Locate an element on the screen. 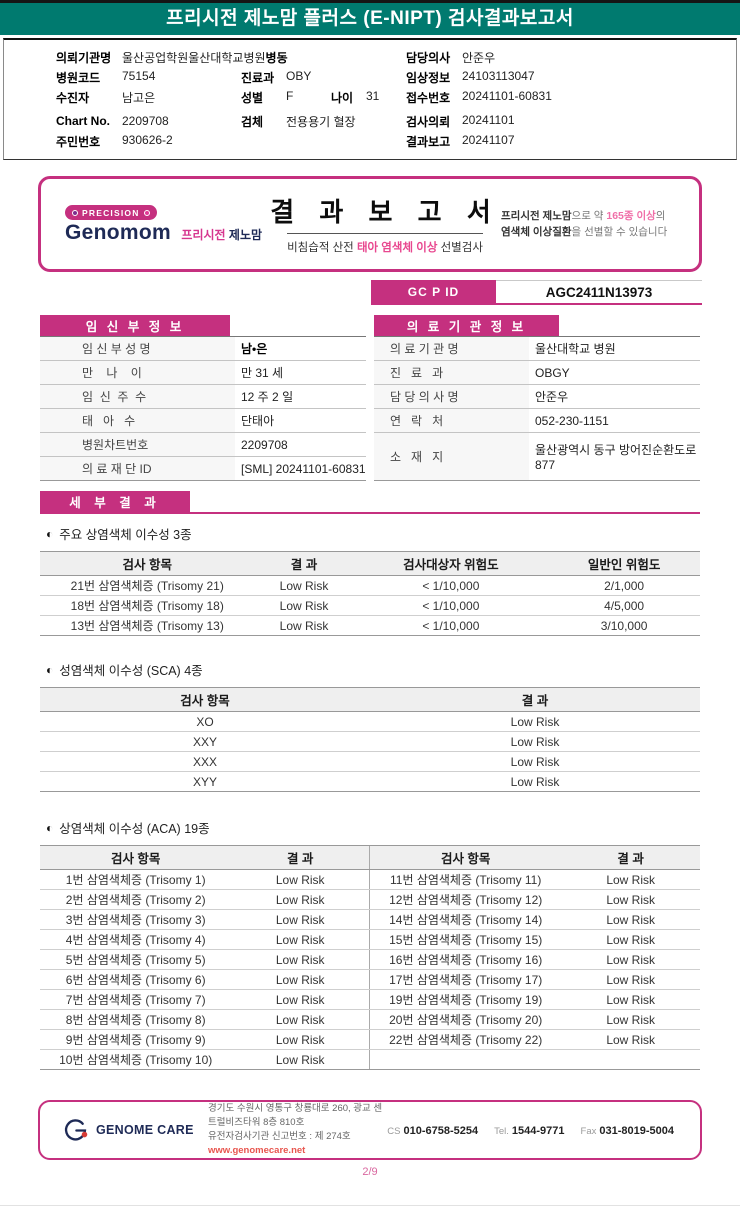 The height and width of the screenshot is (1208, 740). ward-label: 병동 is located at coordinates (276, 57).